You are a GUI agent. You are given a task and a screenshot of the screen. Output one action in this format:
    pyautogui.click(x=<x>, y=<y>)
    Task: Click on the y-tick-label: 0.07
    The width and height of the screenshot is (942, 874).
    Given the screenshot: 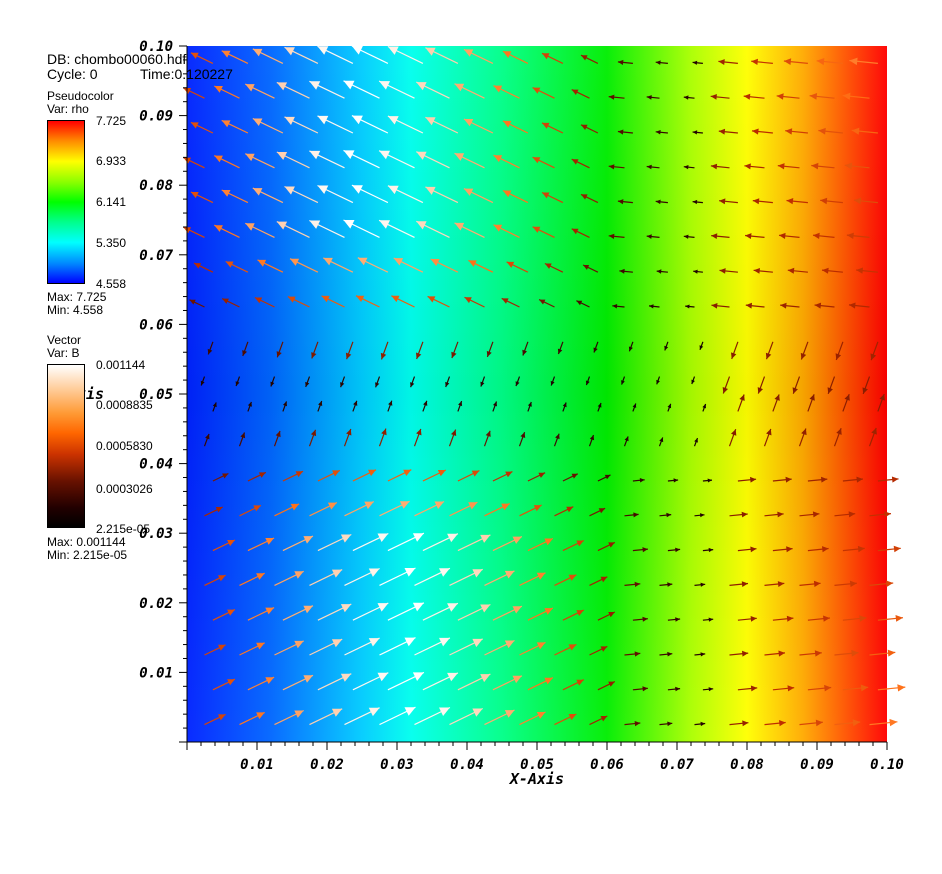 What is the action you would take?
    pyautogui.click(x=156, y=256)
    